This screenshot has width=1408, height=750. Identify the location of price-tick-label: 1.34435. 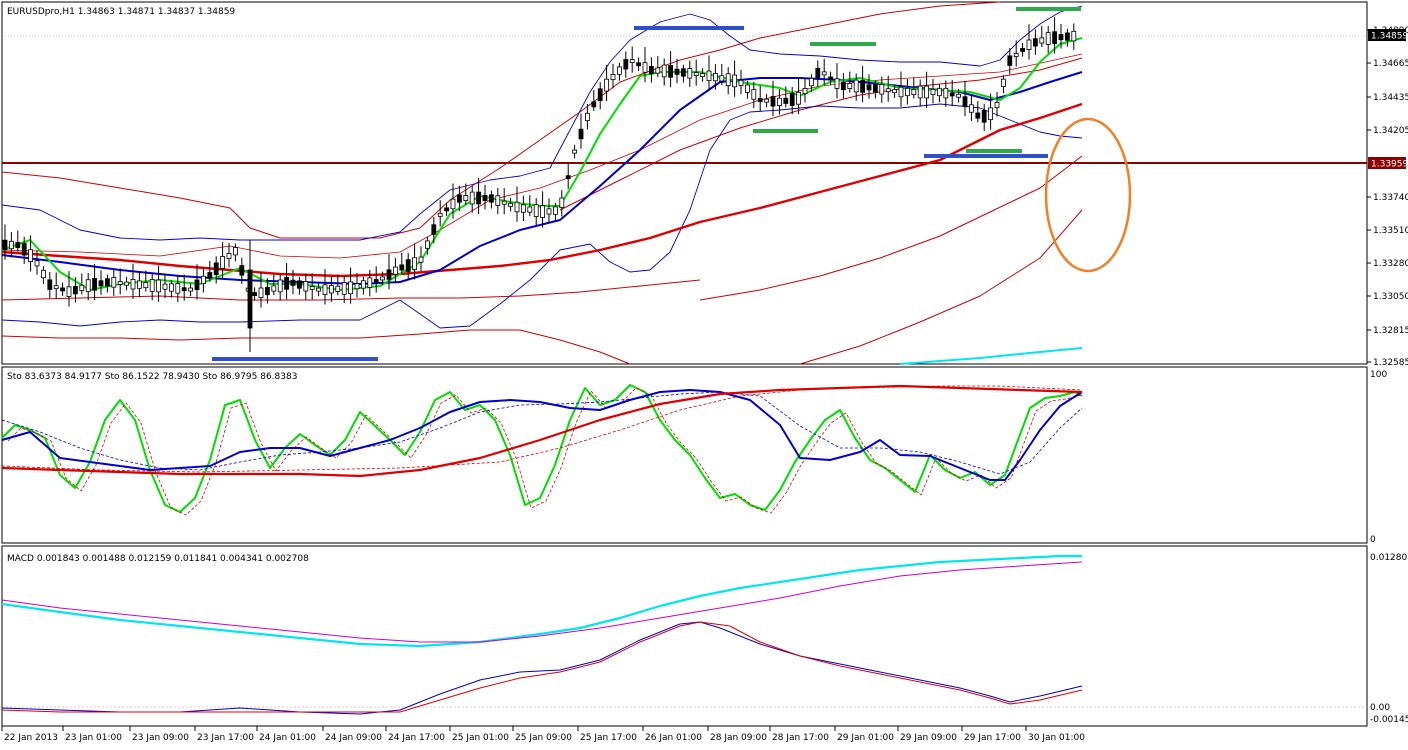
(1390, 98).